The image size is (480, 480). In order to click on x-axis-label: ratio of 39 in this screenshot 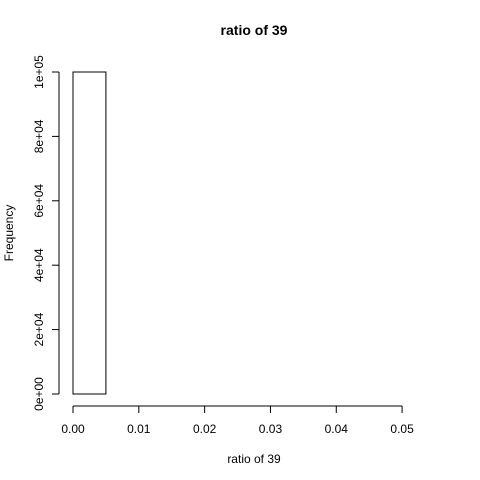, I will do `click(254, 459)`.